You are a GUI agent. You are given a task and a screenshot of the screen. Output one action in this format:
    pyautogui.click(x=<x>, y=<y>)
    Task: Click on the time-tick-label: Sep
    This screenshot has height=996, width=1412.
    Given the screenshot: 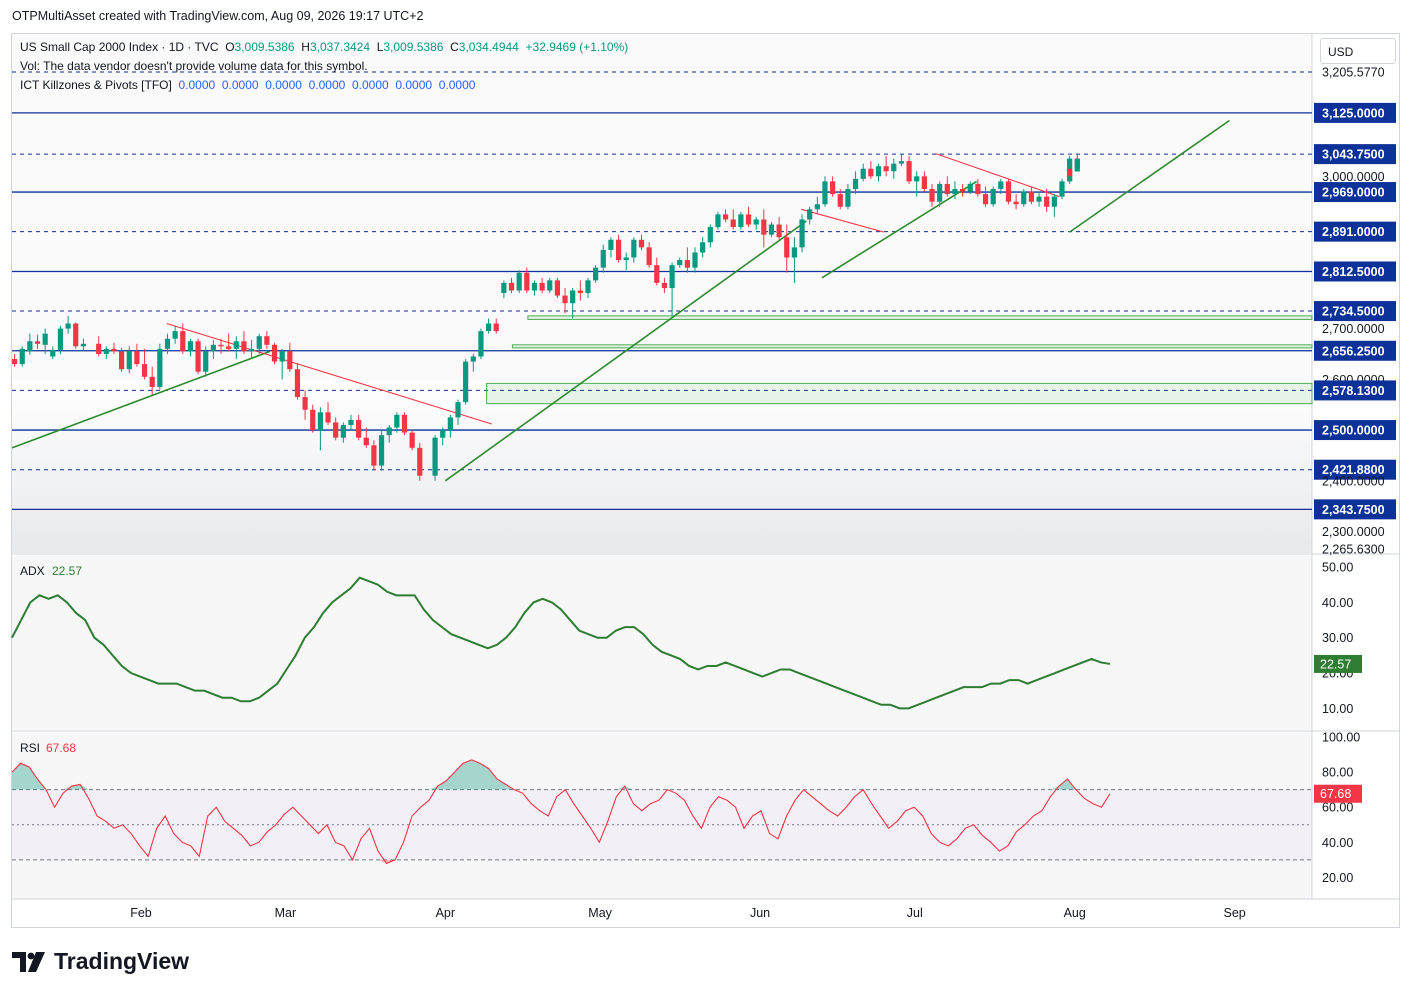 What is the action you would take?
    pyautogui.click(x=1234, y=913)
    